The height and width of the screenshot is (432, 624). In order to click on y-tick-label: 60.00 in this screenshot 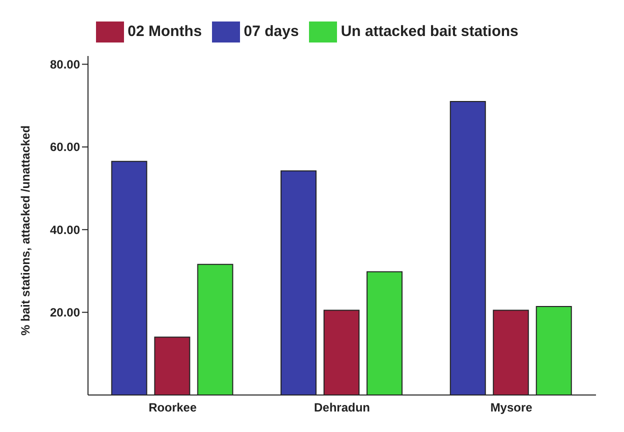, I will do `click(65, 147)`.